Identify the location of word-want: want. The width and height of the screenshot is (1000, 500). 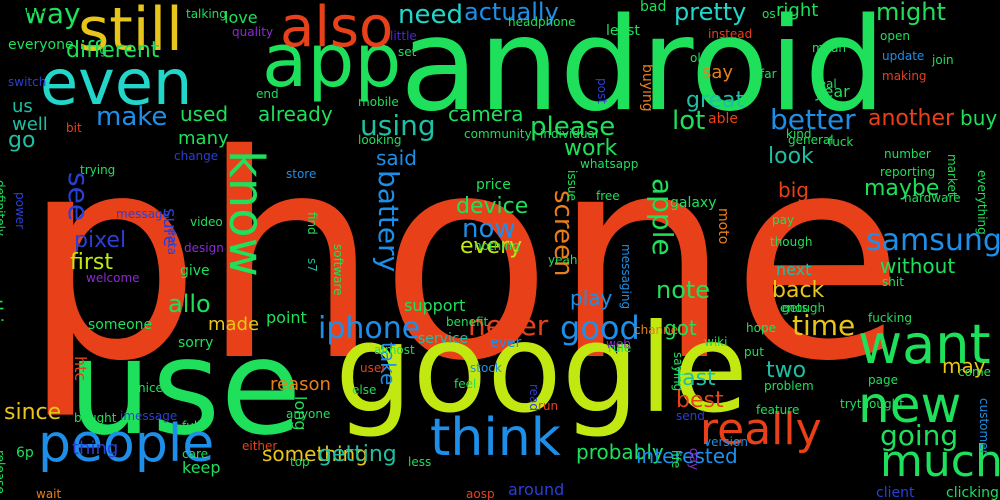
(924, 344).